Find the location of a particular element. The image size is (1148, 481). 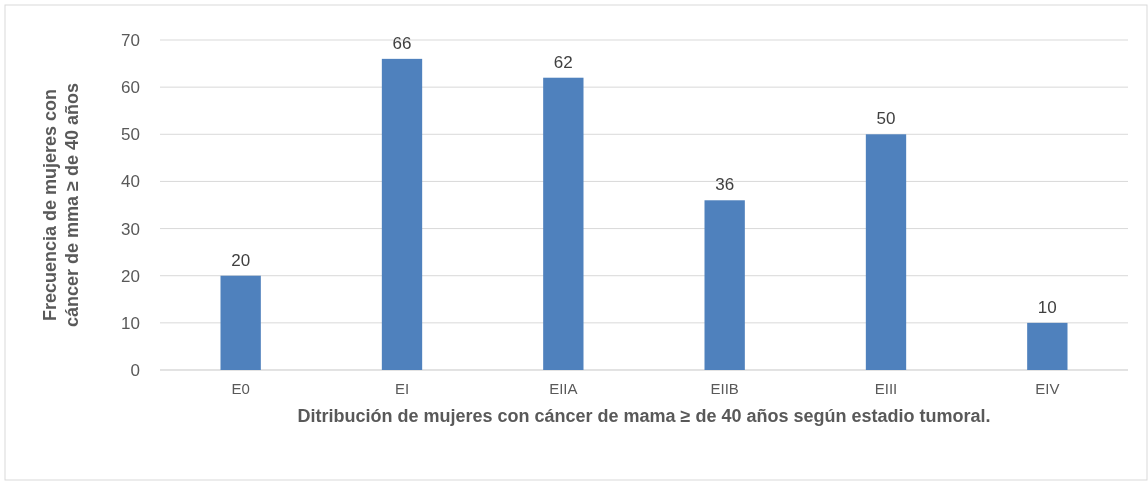

x-tick-label: EIIB is located at coordinates (724, 388).